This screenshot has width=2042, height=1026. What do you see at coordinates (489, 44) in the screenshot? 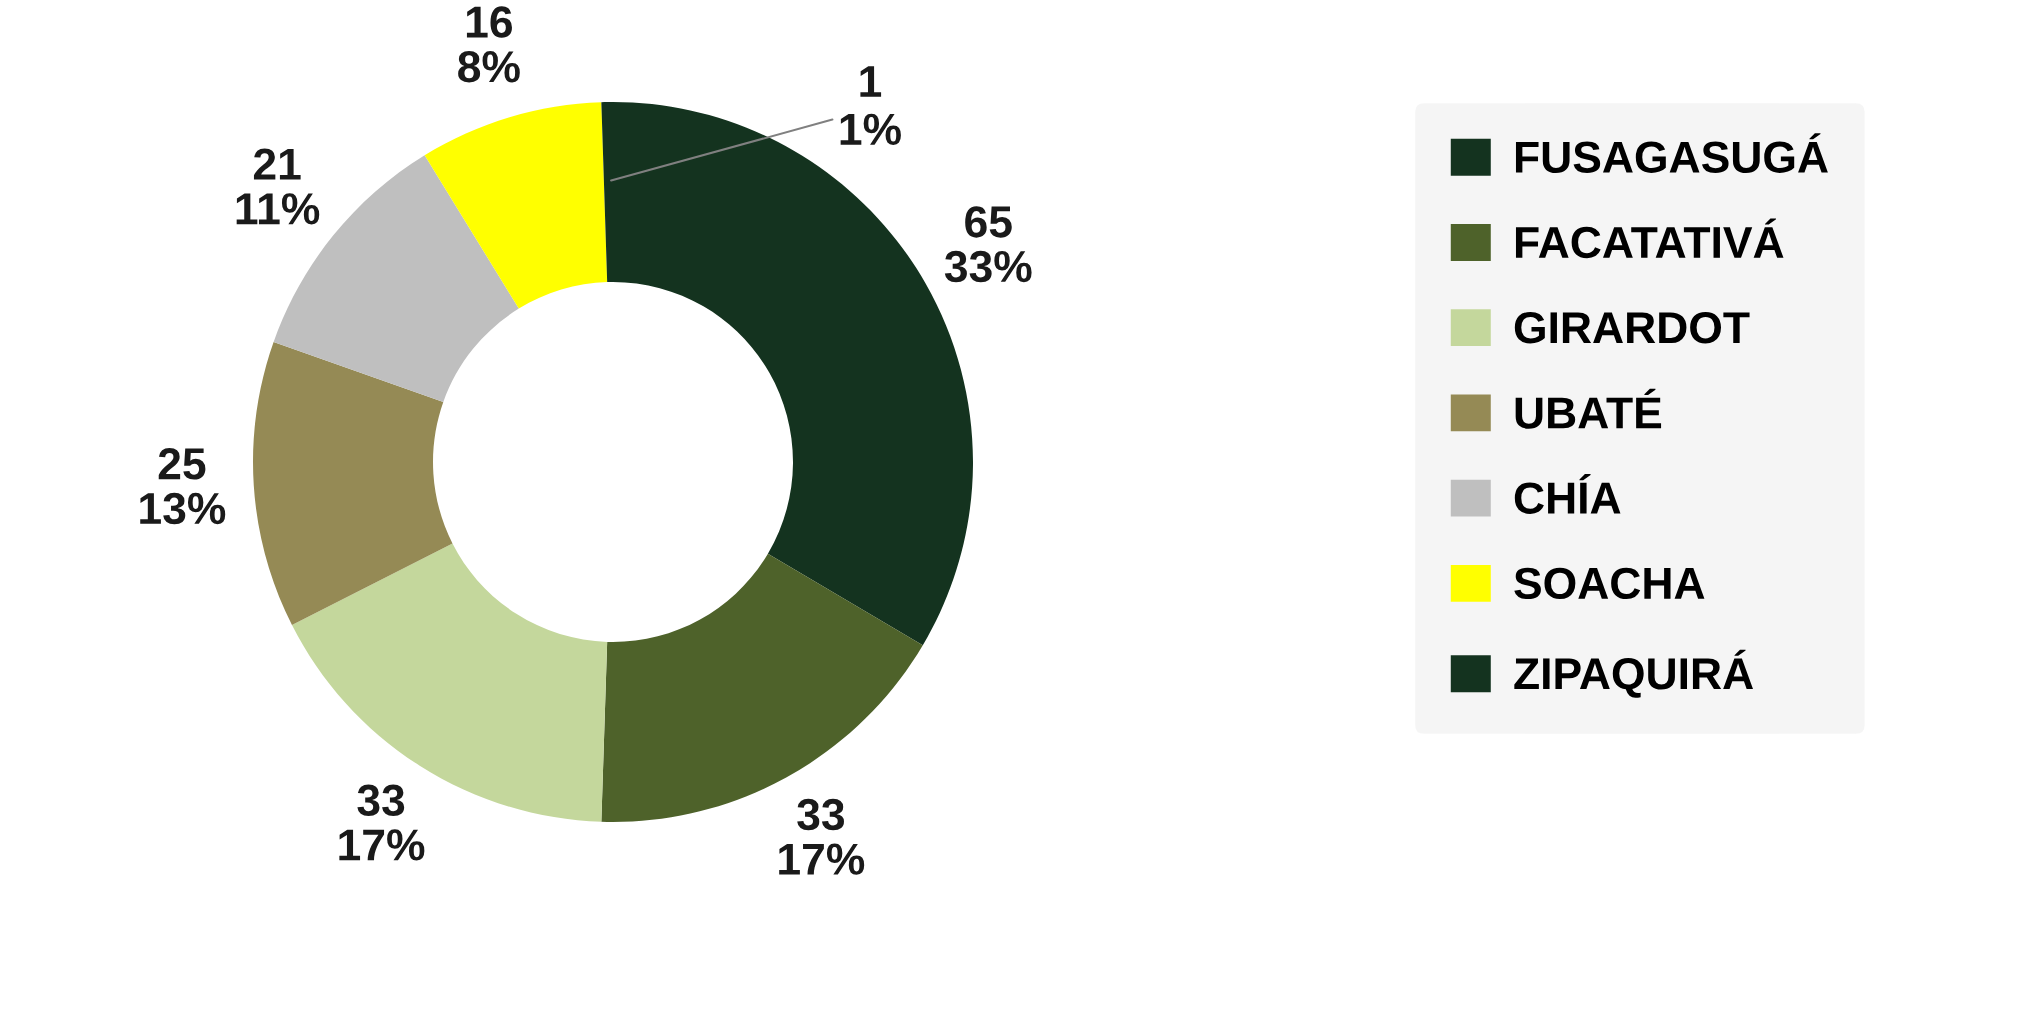
I see `data-label: 16 8%` at bounding box center [489, 44].